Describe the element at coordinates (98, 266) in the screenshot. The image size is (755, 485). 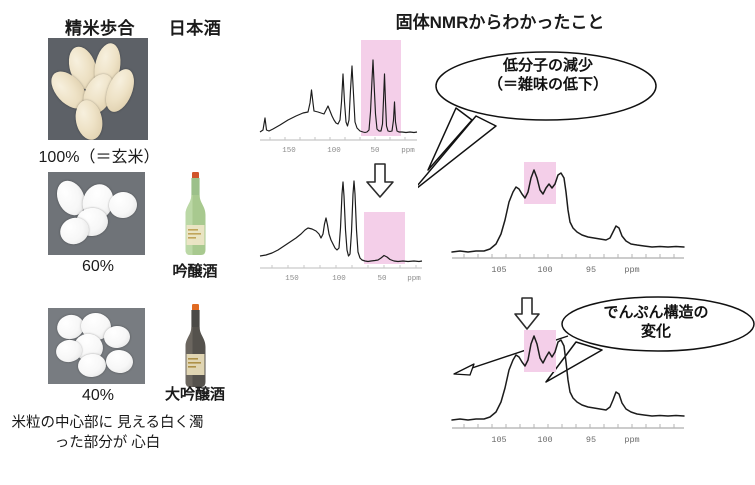
I see `polish-ratio-60: 60%` at that location.